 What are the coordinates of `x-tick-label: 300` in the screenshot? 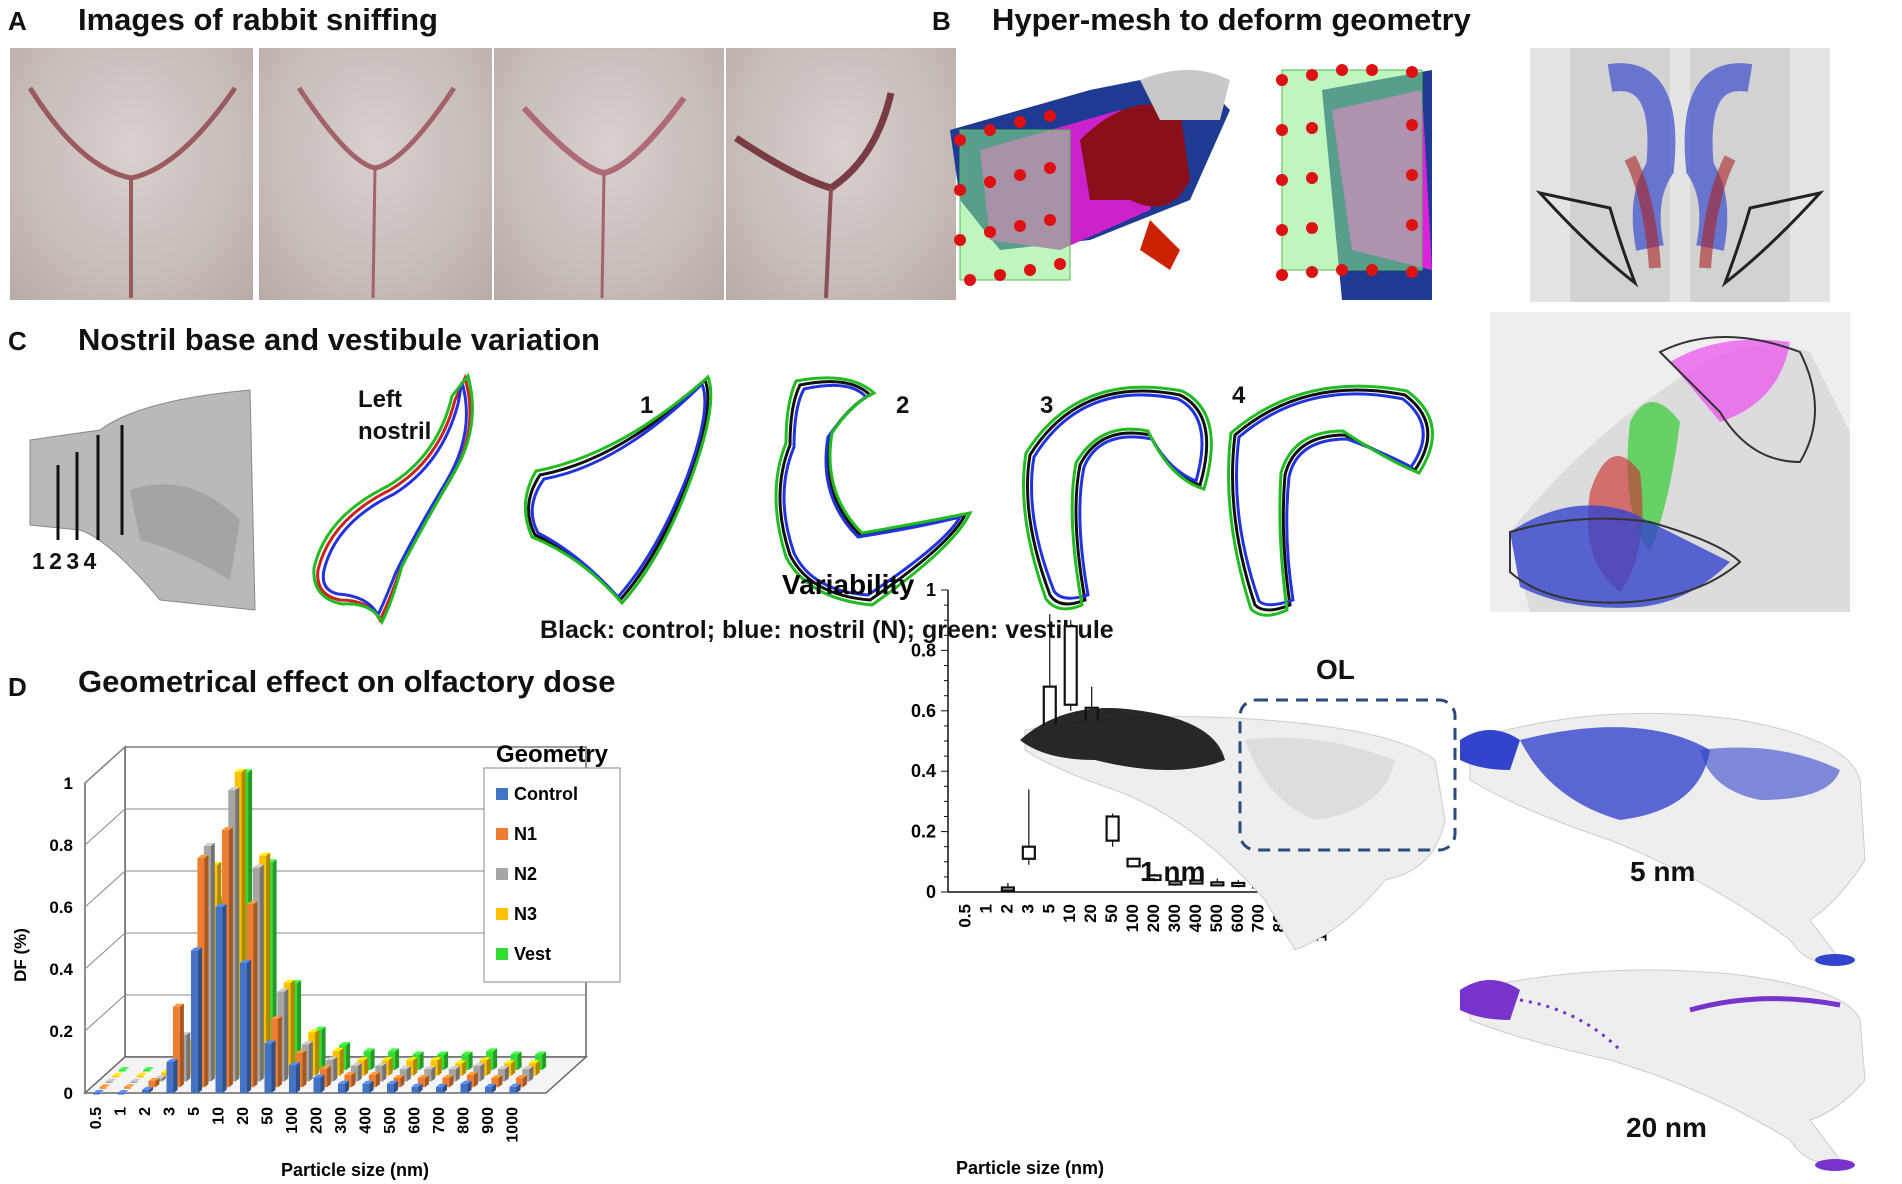 It's located at (341, 1120).